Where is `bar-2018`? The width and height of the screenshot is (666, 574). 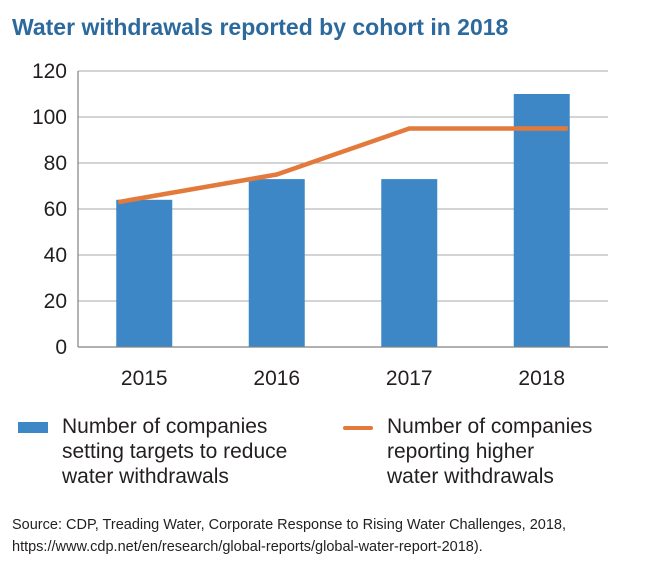 bar-2018 is located at coordinates (541, 220).